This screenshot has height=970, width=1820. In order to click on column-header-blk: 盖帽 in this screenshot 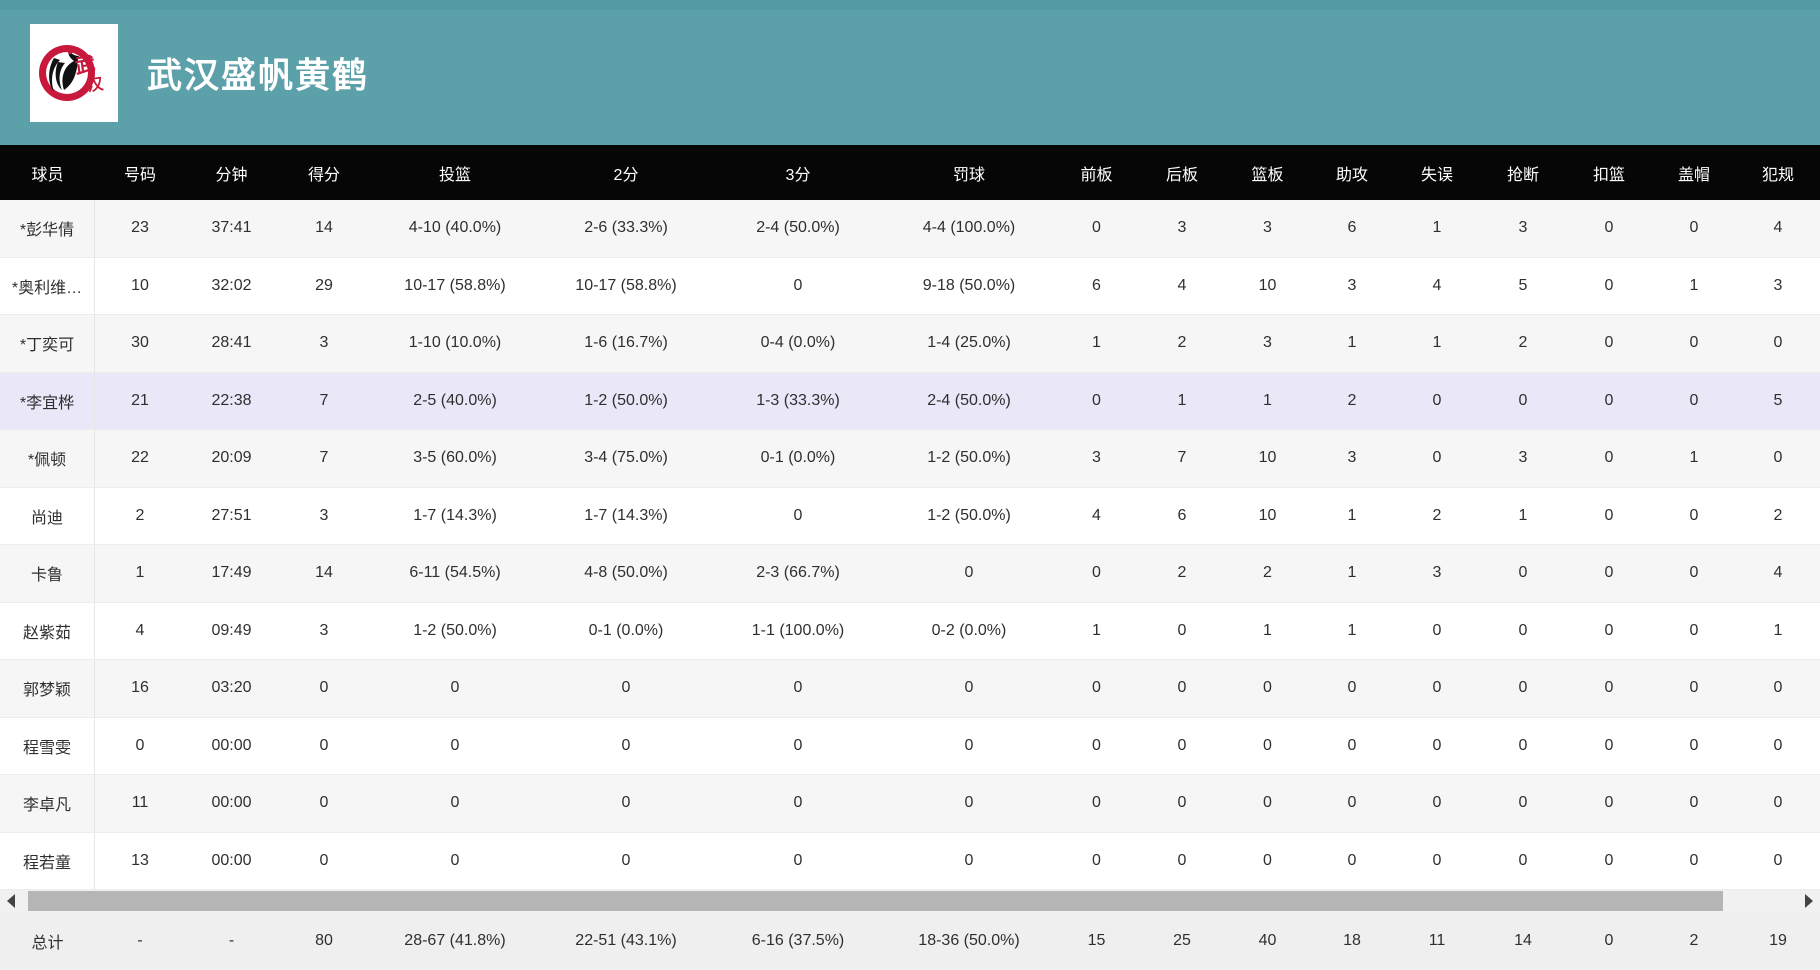, I will do `click(1693, 175)`.